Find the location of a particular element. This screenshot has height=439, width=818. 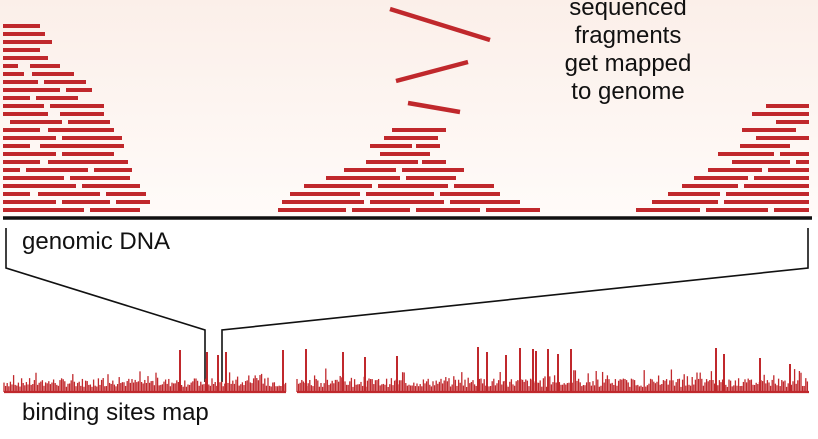

annotation-line: to genome is located at coordinates (628, 91).